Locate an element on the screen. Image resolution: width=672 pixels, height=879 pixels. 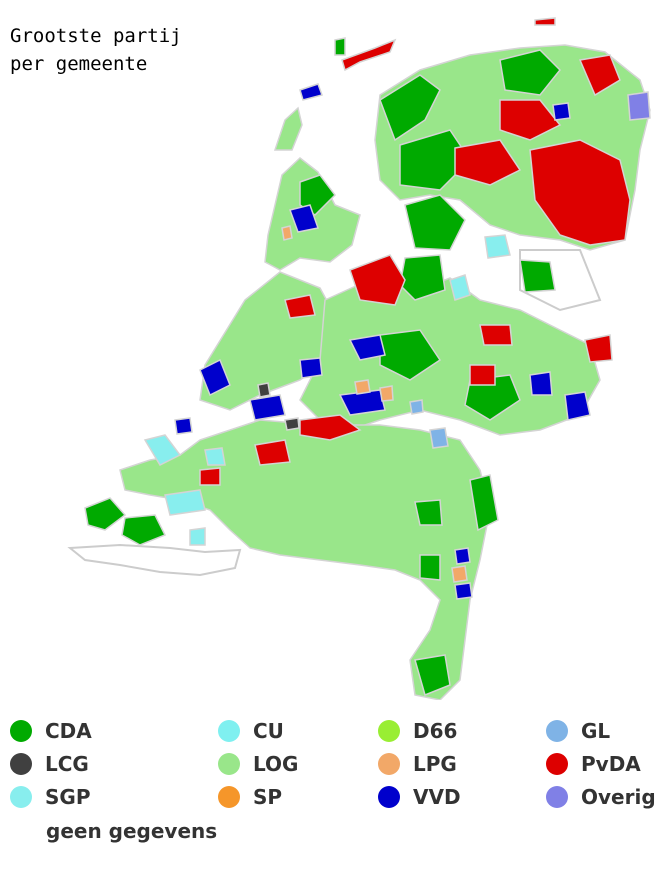
legend-swatch-sp is located at coordinates (229, 797).